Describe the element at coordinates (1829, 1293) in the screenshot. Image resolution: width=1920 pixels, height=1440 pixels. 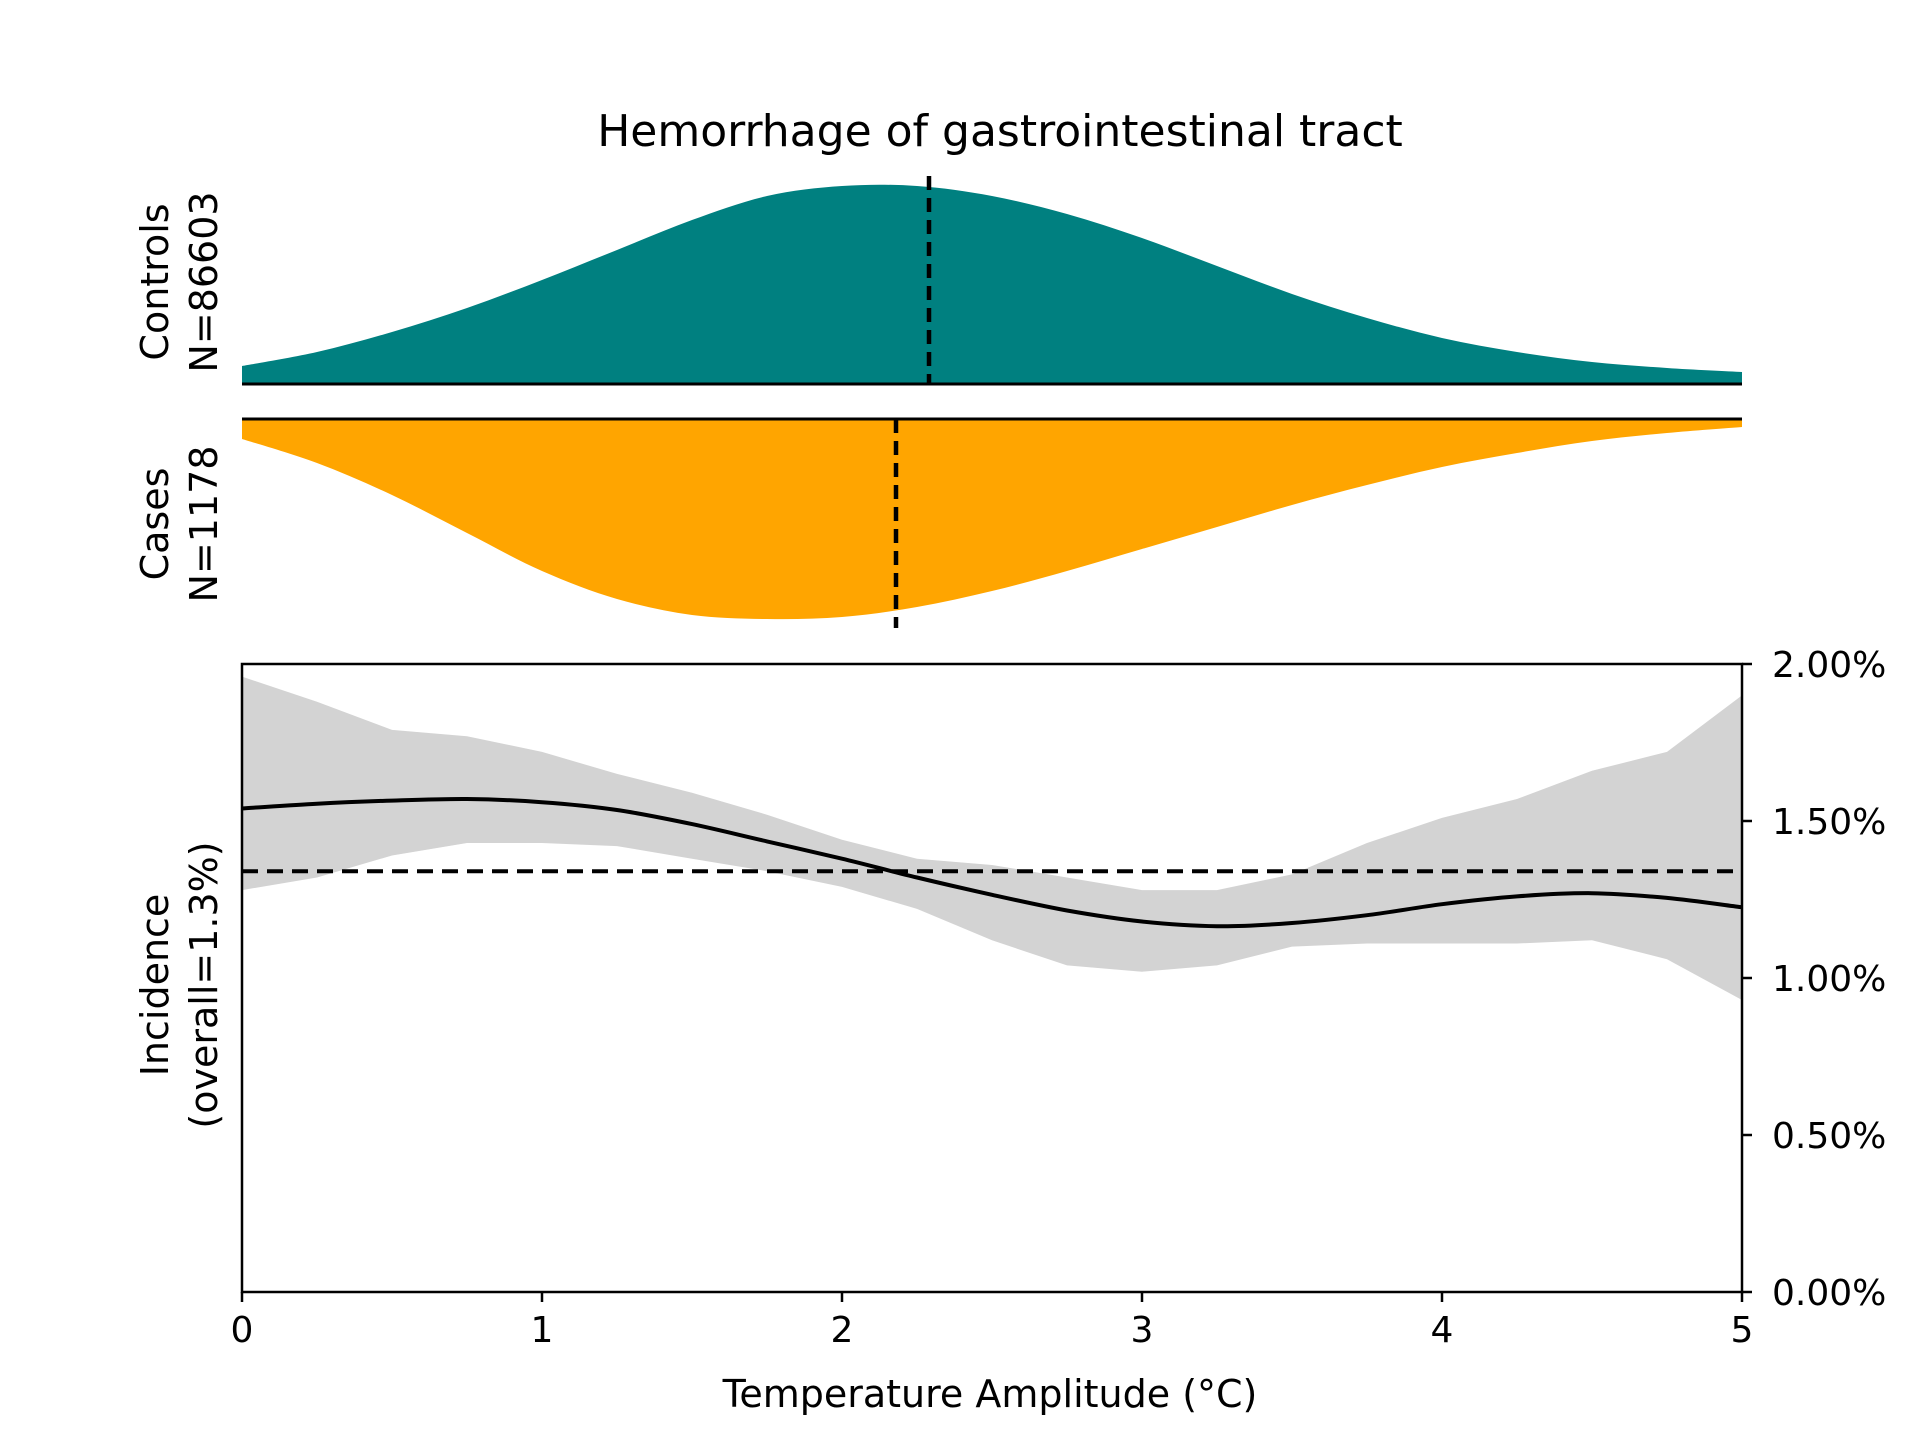
I see `y-tick-label: 0.00%` at that location.